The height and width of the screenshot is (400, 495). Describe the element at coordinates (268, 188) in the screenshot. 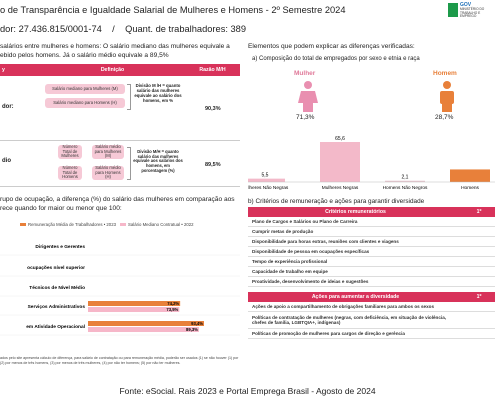

I see `category-label: Mulheres Não Negras` at that location.